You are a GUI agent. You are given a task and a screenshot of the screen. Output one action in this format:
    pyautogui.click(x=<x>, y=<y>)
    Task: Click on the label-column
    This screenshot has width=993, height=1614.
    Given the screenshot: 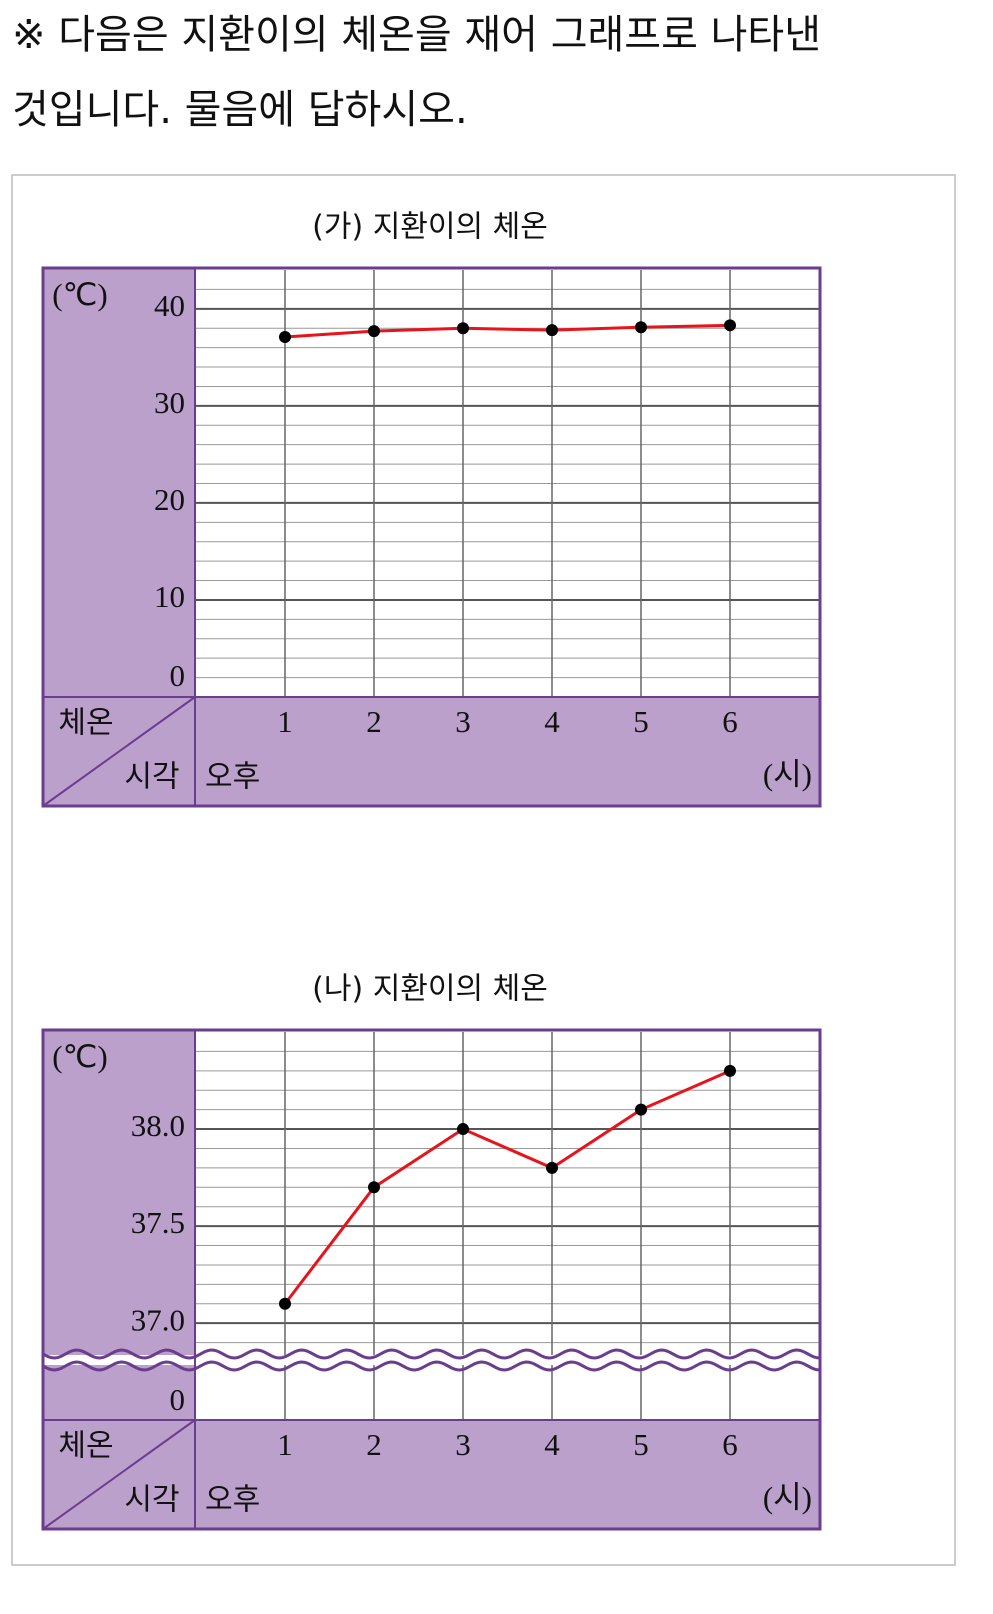 What is the action you would take?
    pyautogui.click(x=119, y=1279)
    